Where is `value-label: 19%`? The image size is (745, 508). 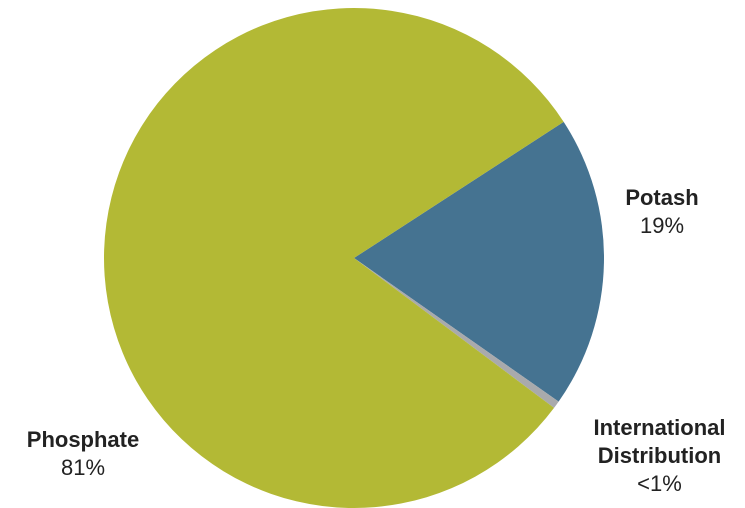 value-label: 19% is located at coordinates (662, 225).